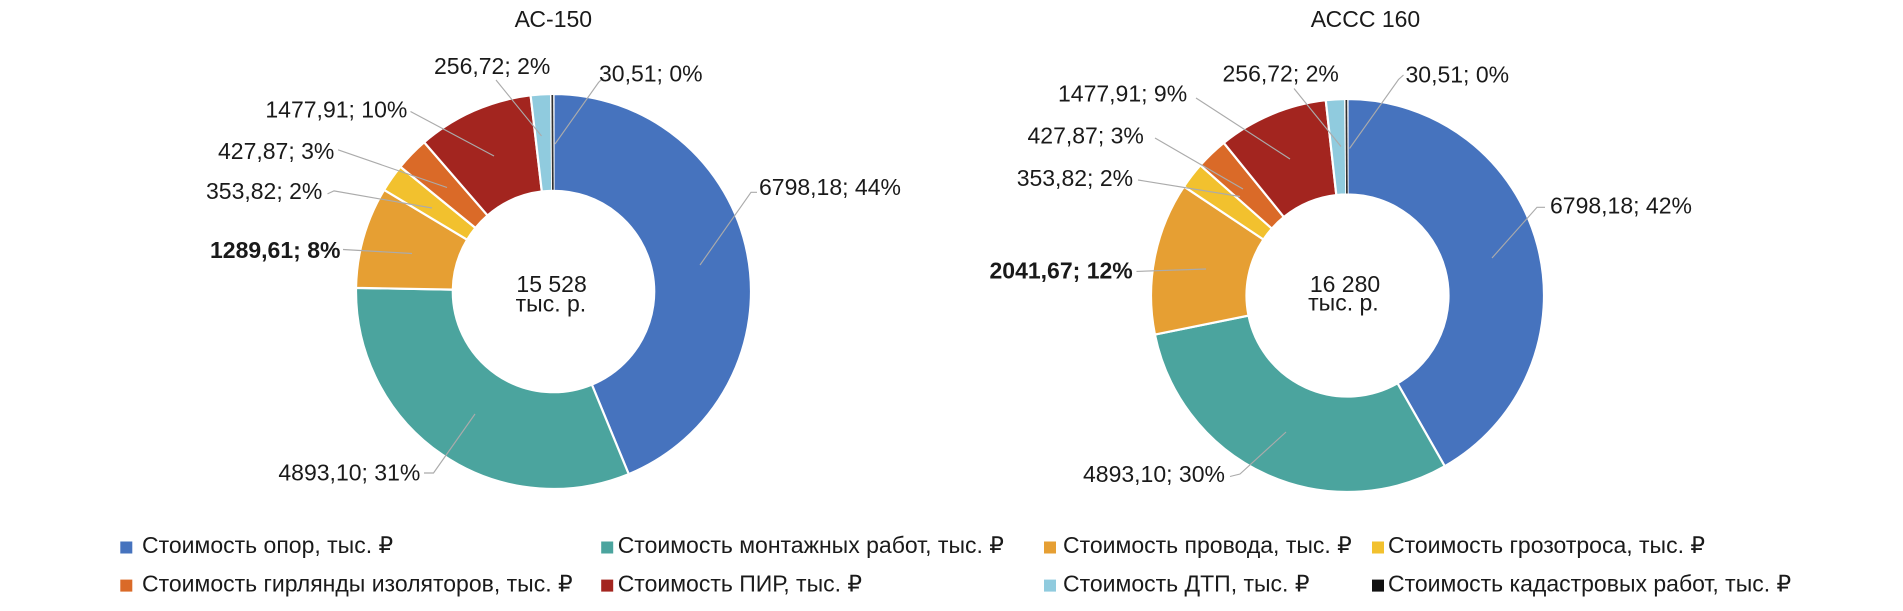  What do you see at coordinates (336, 110) in the screenshot?
I see `svg-text: 1477,91; 10%` at bounding box center [336, 110].